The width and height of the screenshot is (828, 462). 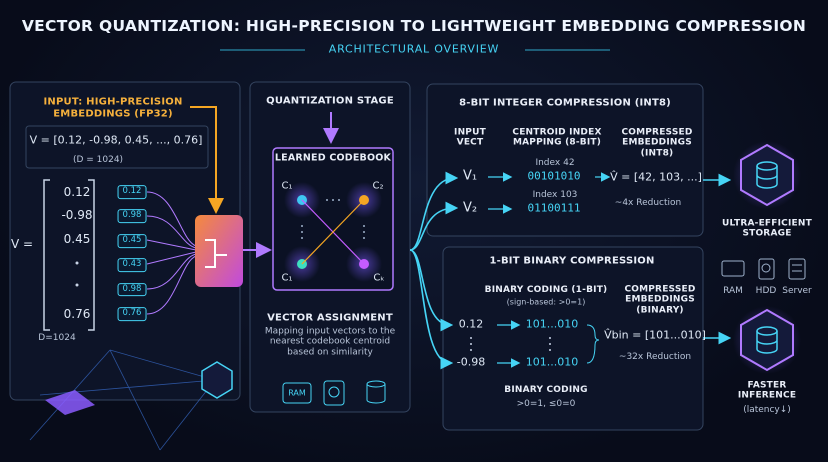 What do you see at coordinates (648, 202) in the screenshot?
I see `int8-reduction: ~4x Reduction` at bounding box center [648, 202].